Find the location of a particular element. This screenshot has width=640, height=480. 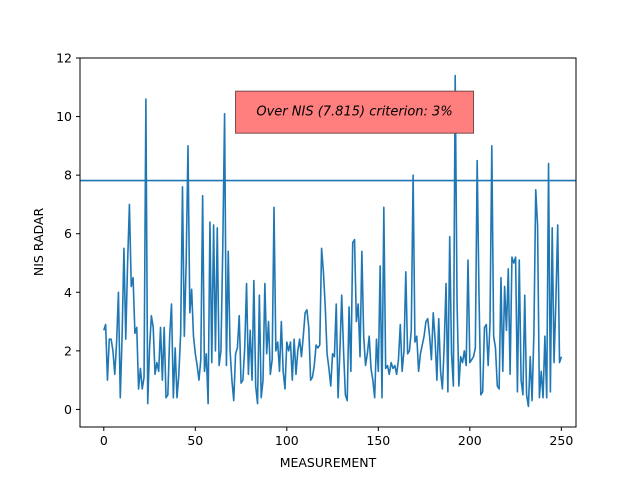

x-tick-label: 250 is located at coordinates (561, 440).